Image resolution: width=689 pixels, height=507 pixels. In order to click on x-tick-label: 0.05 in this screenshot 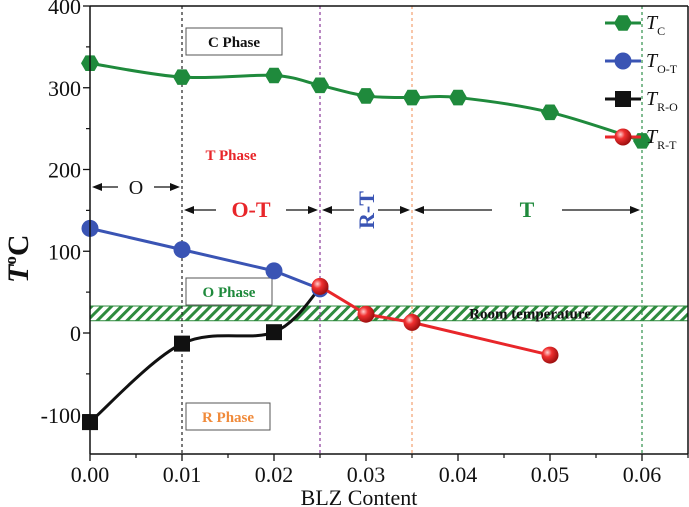, I will do `click(550, 474)`.